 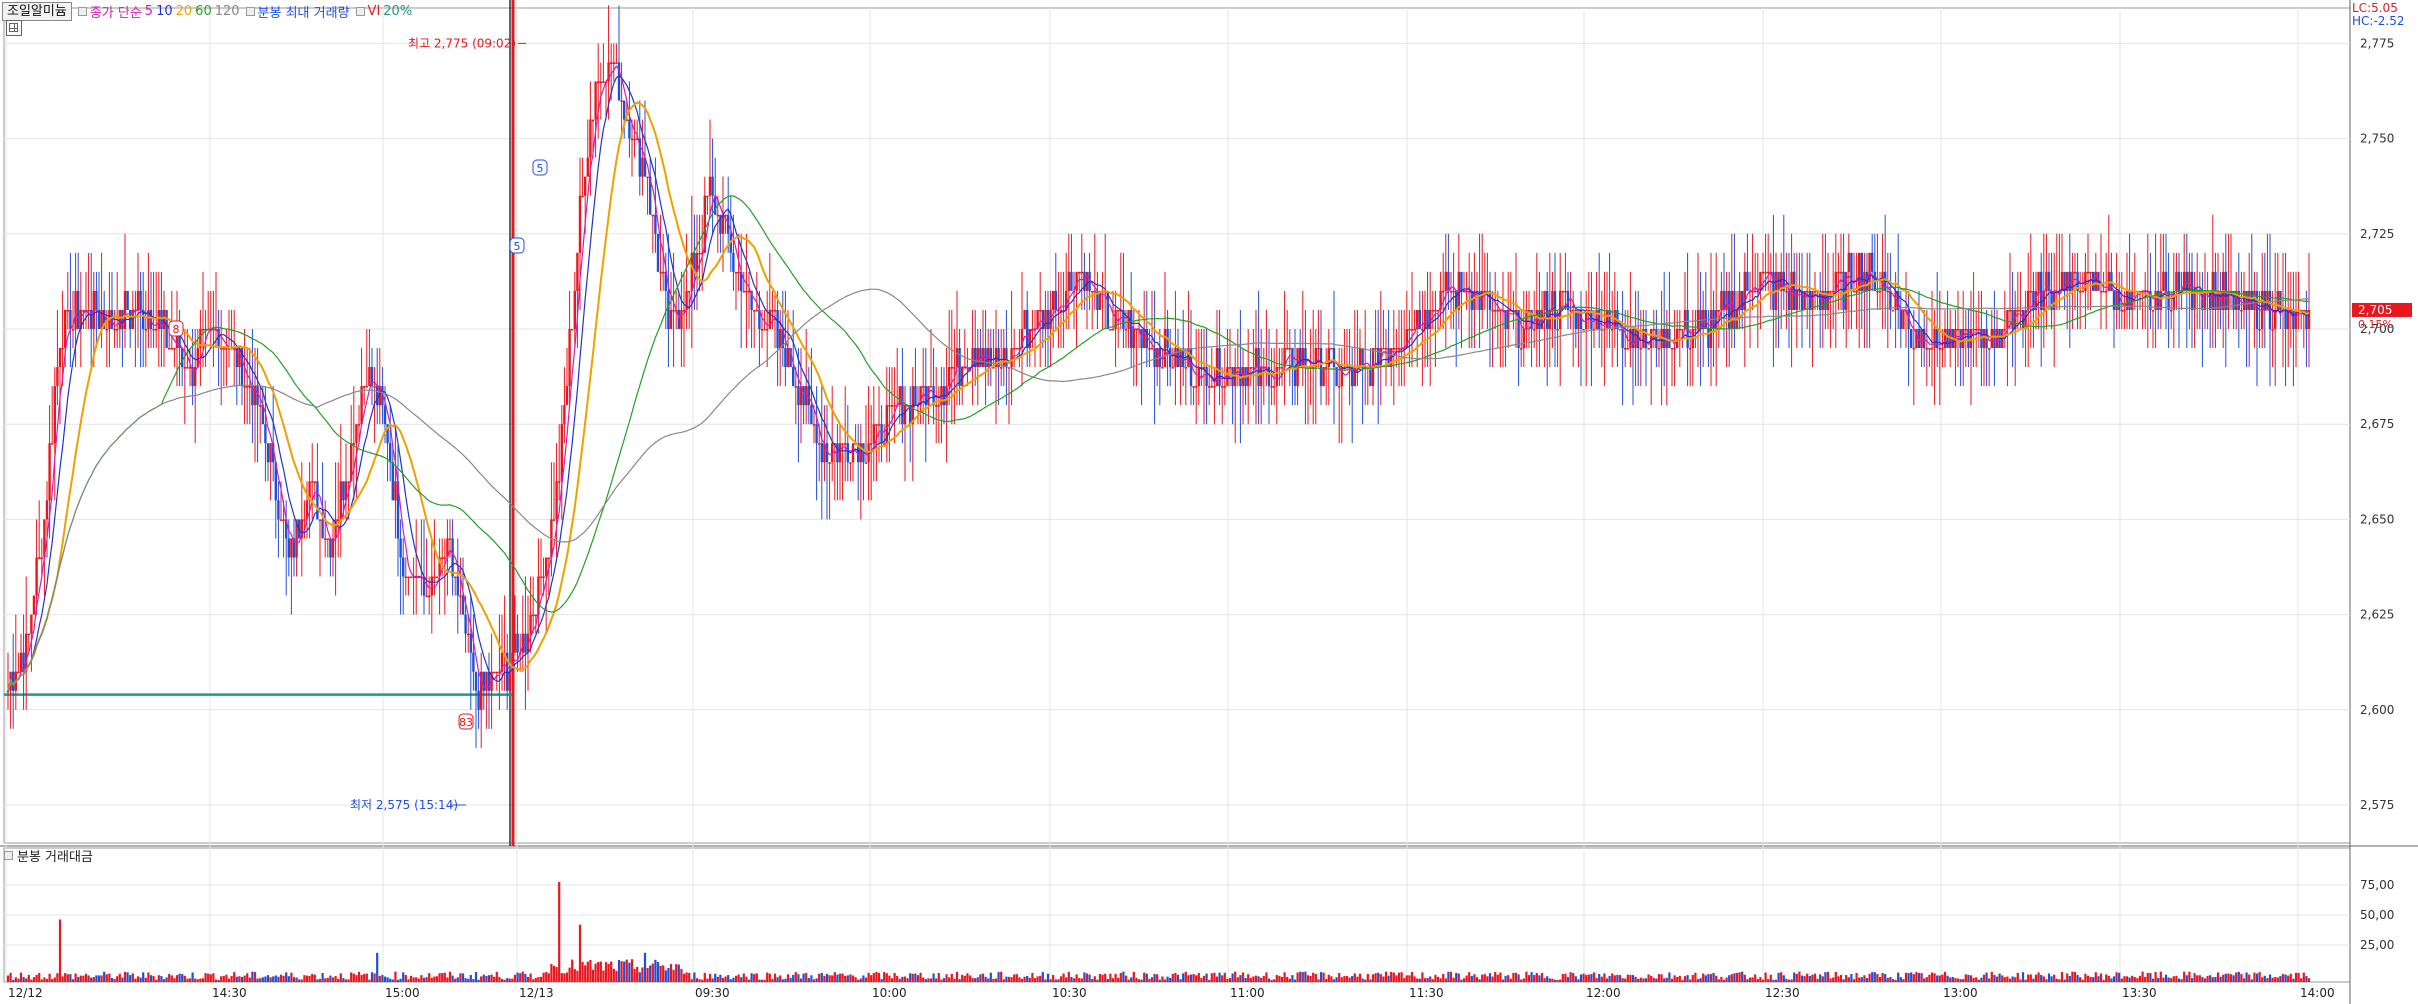 I want to click on table-toggle-icon, so click(x=14, y=28).